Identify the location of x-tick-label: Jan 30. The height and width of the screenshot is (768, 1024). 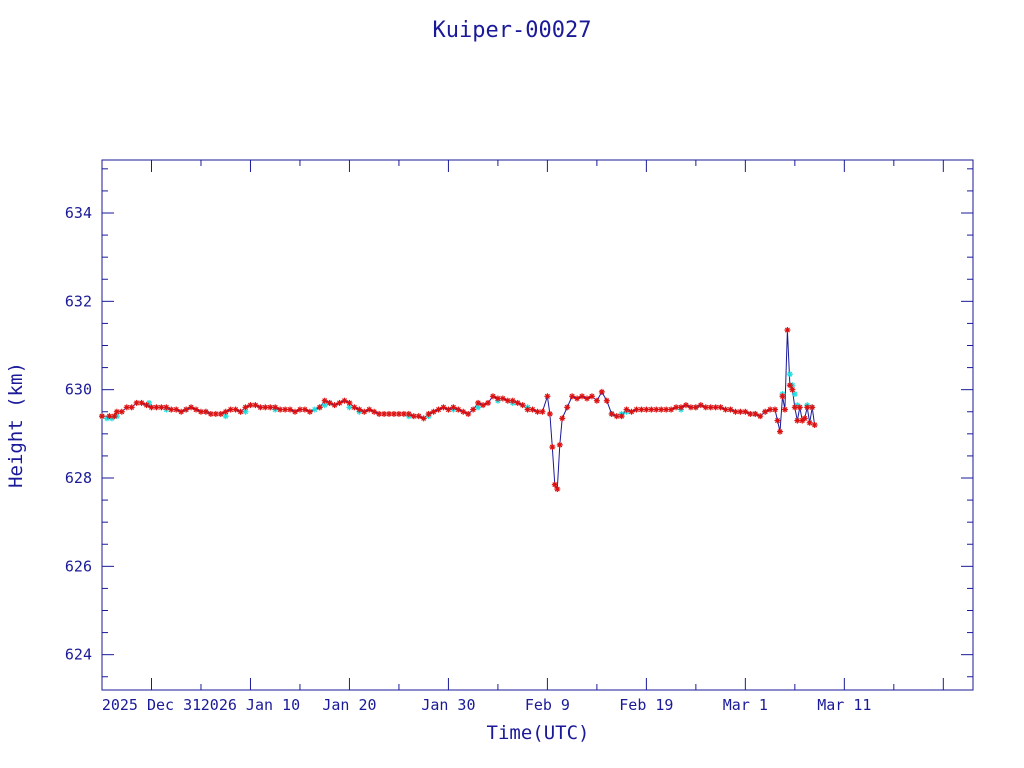
(448, 705).